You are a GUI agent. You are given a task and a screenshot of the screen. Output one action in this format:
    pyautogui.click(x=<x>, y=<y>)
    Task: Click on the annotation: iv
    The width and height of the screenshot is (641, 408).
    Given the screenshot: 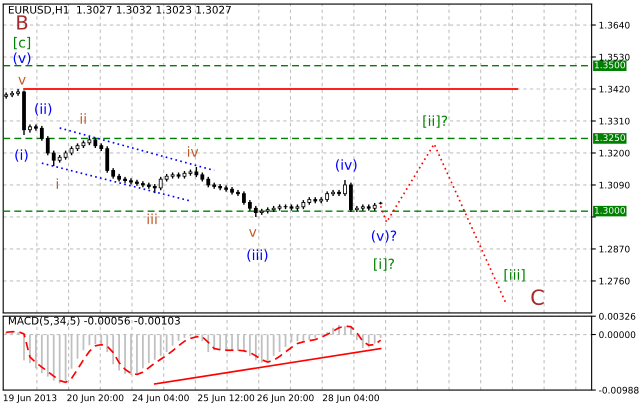 What is the action you would take?
    pyautogui.click(x=193, y=151)
    